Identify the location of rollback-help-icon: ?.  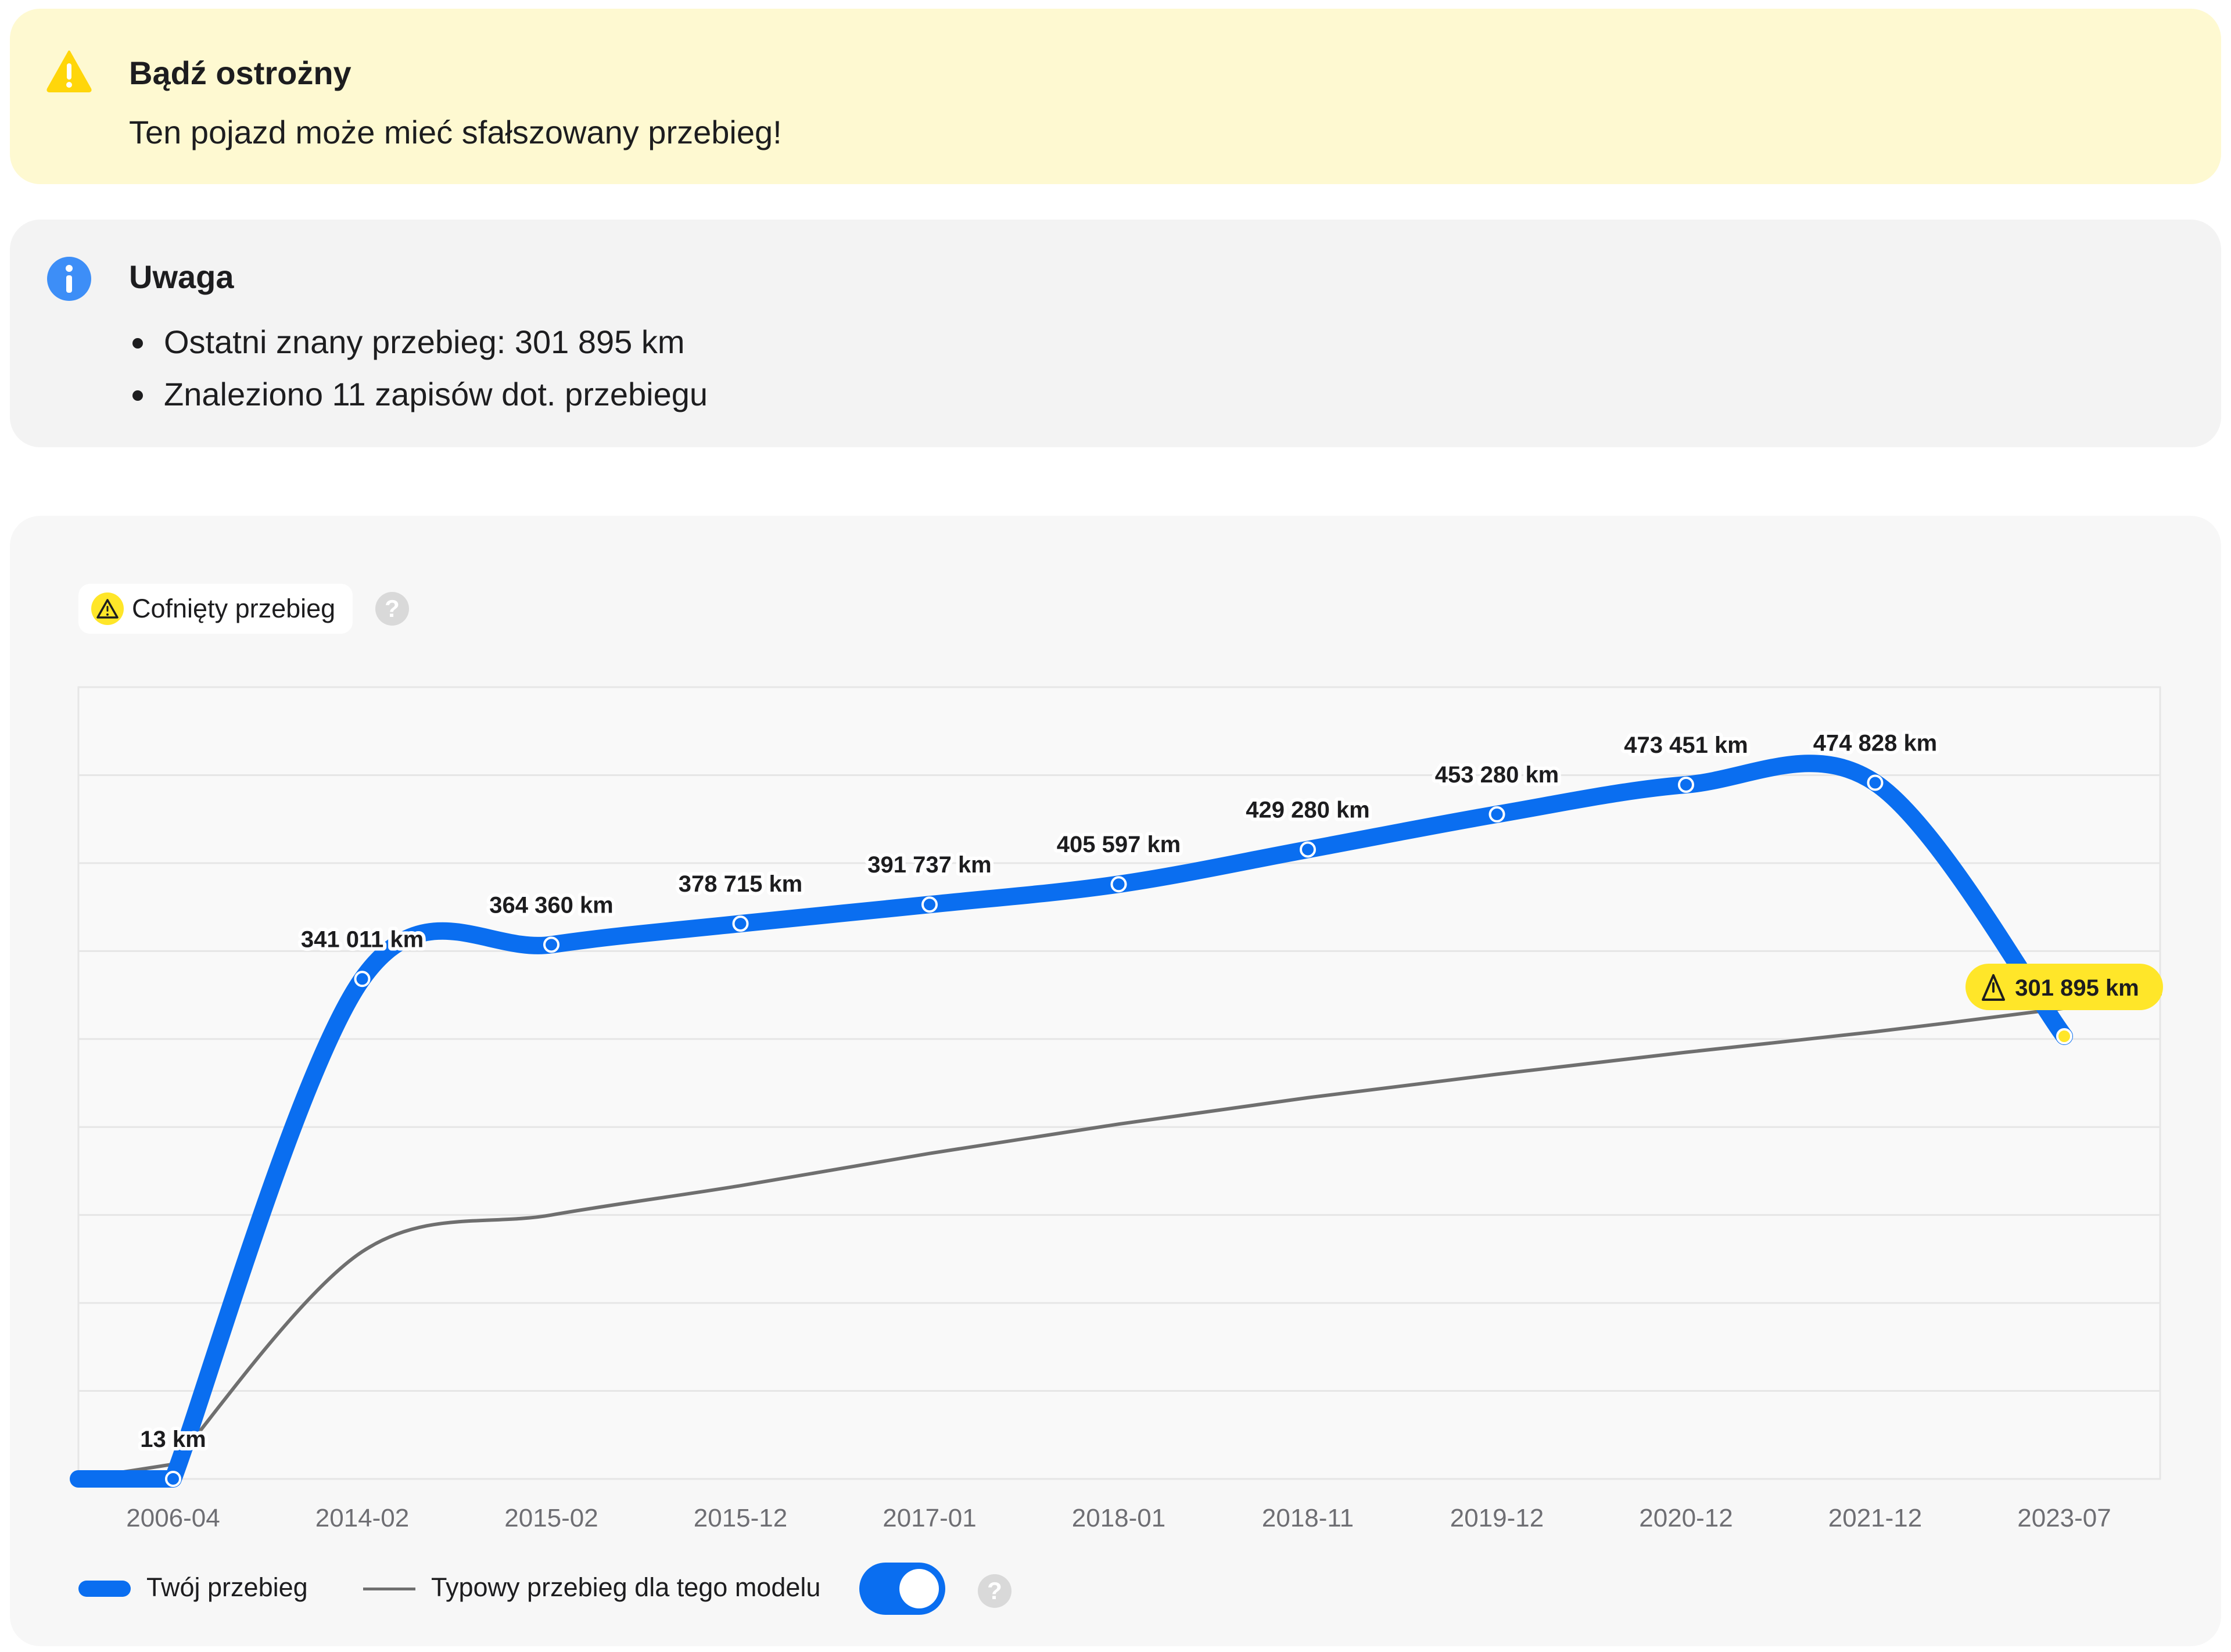
(392, 609).